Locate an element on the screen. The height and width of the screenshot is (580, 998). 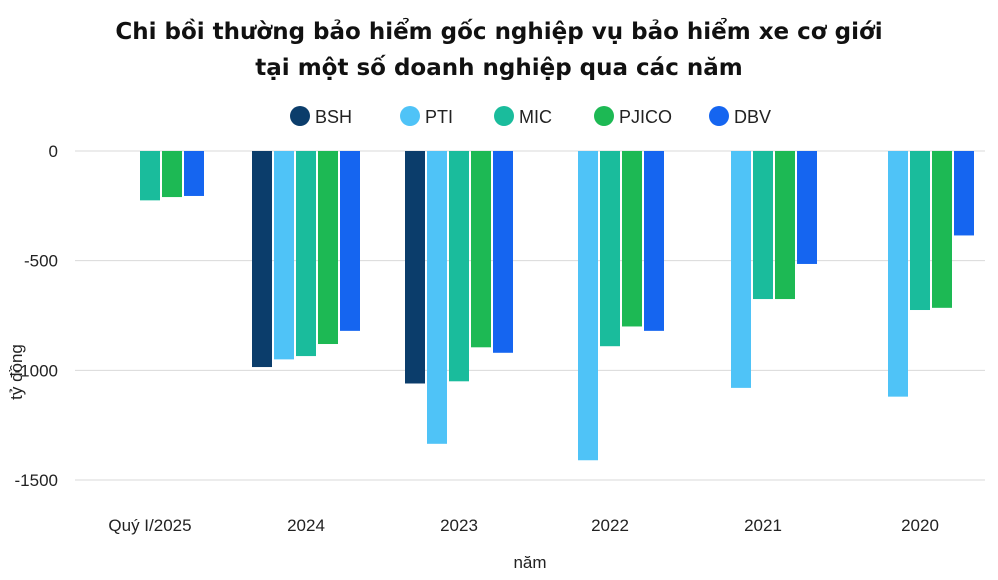
bar-bsh-2023 is located at coordinates (415, 267).